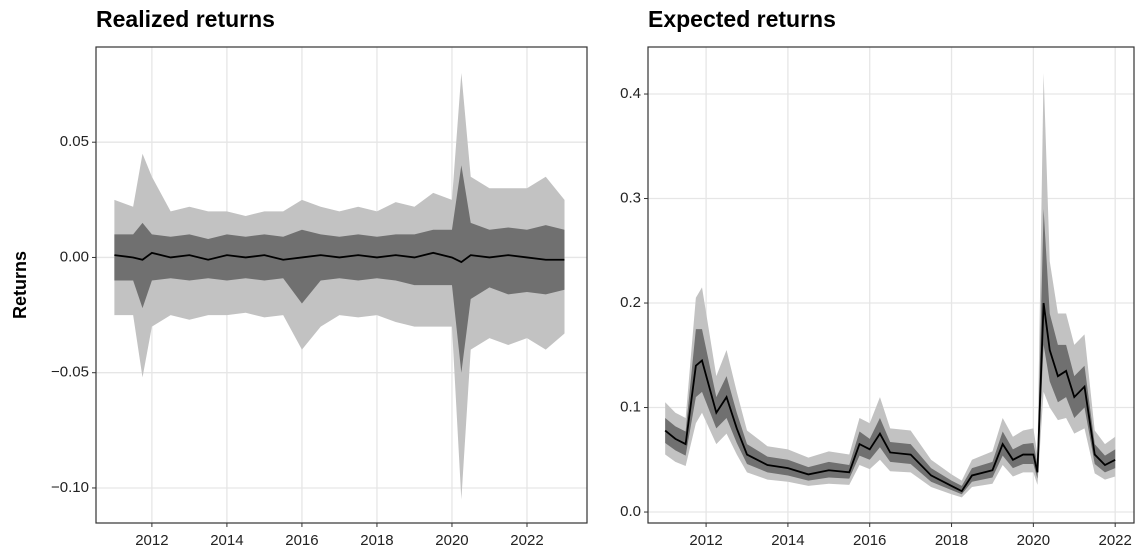 The width and height of the screenshot is (1142, 555). What do you see at coordinates (70, 372) in the screenshot?
I see `y-tick-label: −0.05` at bounding box center [70, 372].